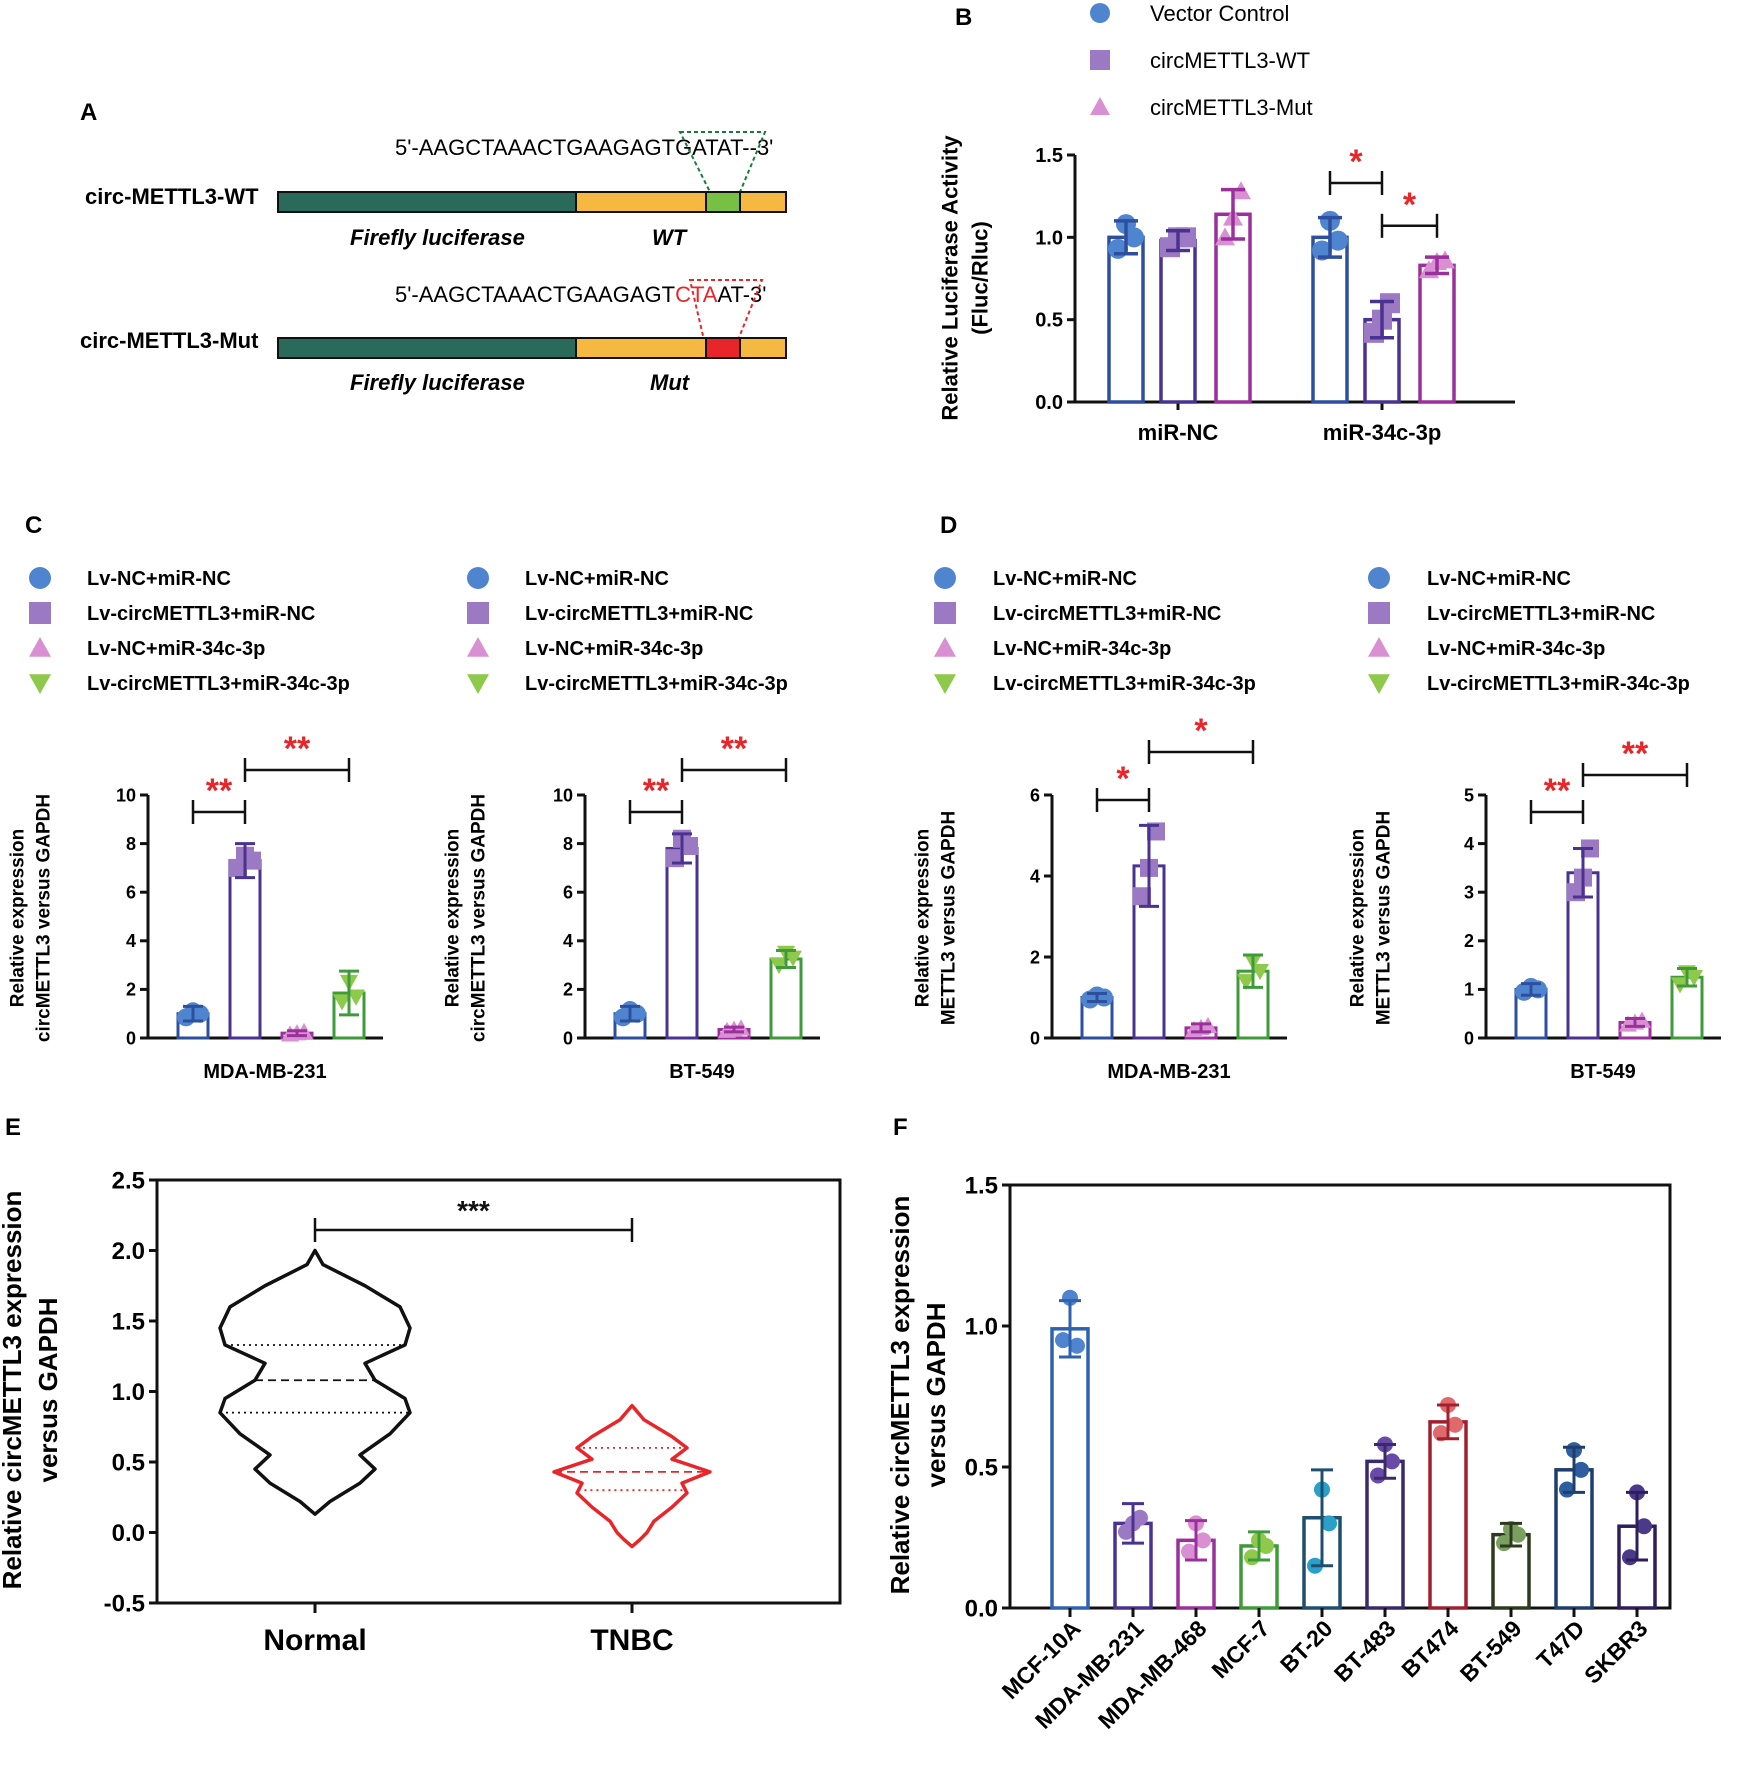 Image resolution: width=1742 pixels, height=1771 pixels. What do you see at coordinates (124, 1603) in the screenshot?
I see `y-tick-label: -0.5` at bounding box center [124, 1603].